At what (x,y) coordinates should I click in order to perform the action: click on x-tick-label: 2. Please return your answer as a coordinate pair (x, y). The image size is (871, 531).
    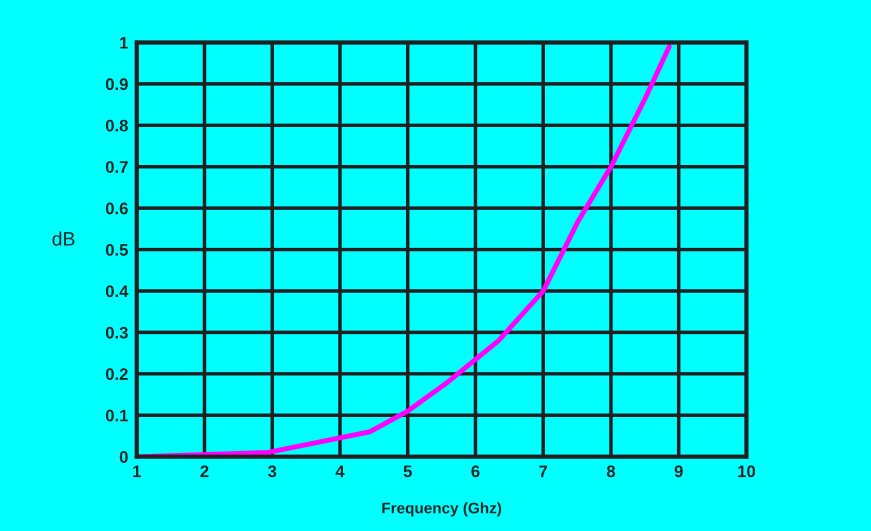
    Looking at the image, I should click on (204, 471).